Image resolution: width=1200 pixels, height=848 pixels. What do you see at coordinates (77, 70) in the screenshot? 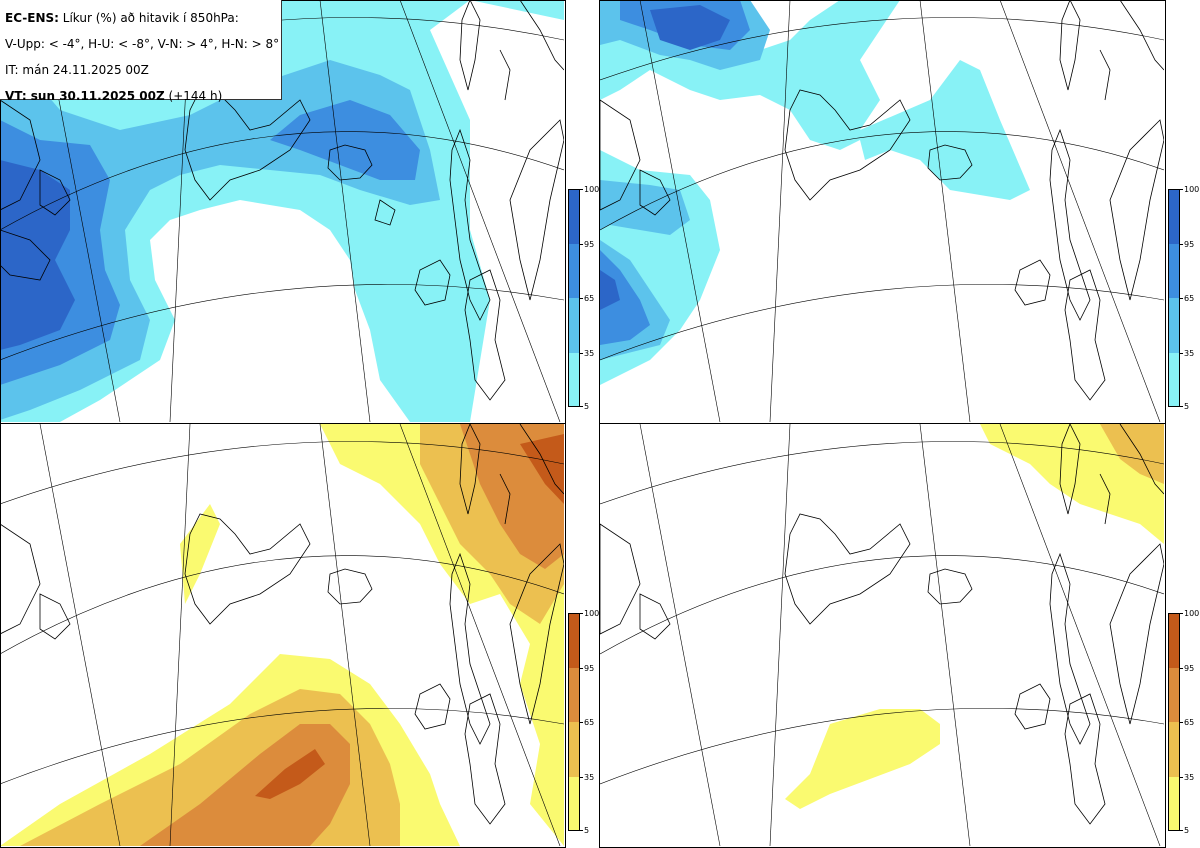
I see `initial-time: IT: mán 24.11.2025 00Z` at bounding box center [77, 70].